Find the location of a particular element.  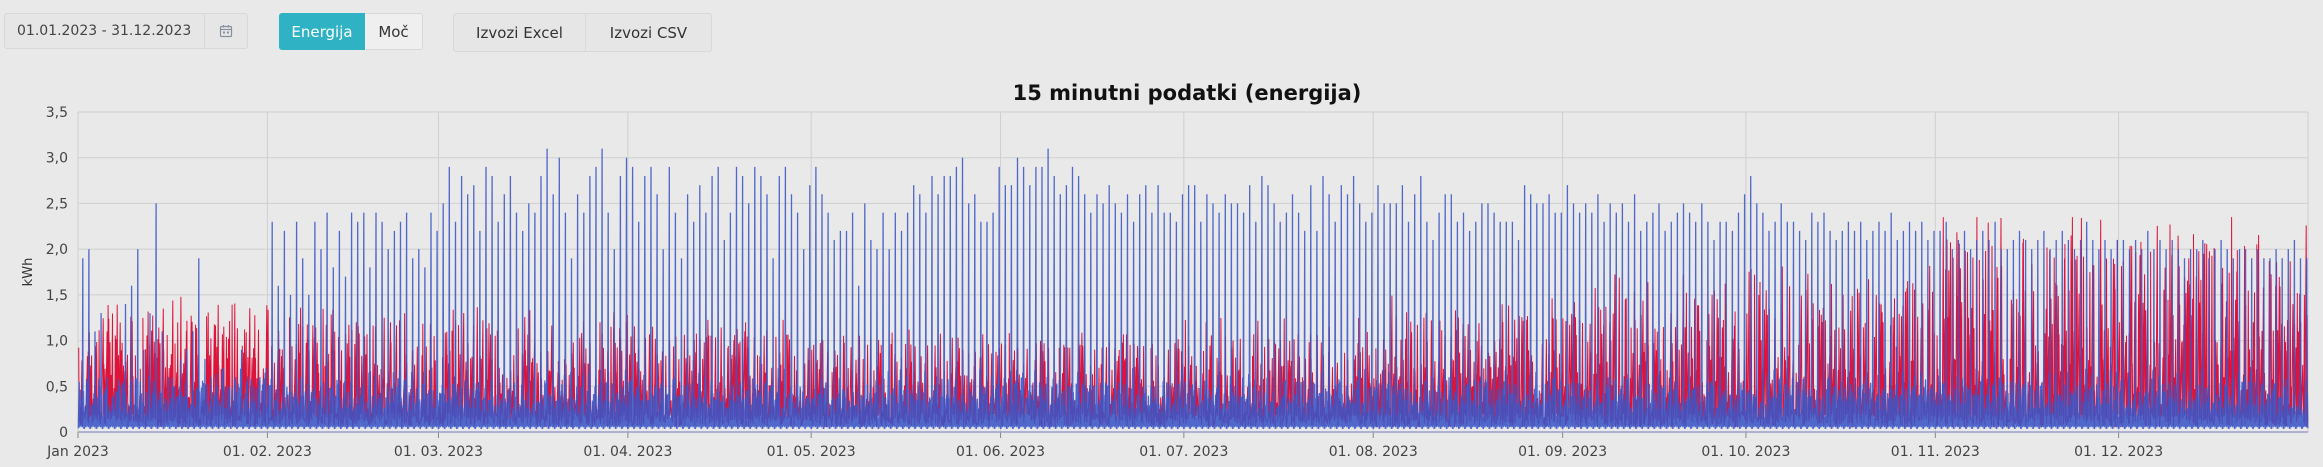

y-tick-label: 2,0 is located at coordinates (57, 250).